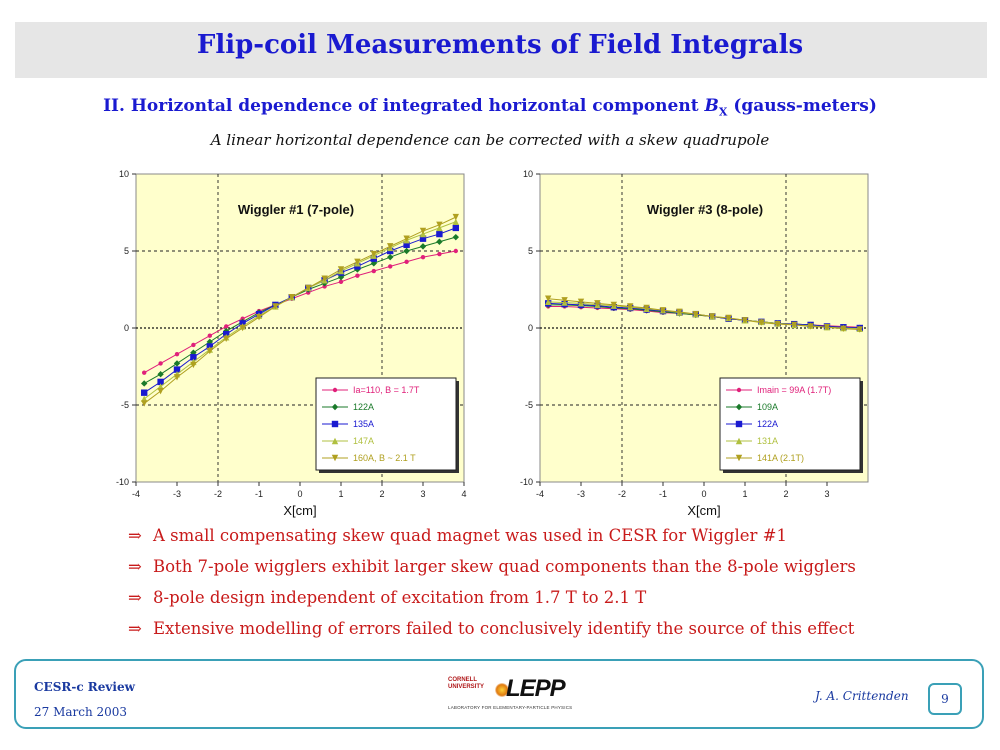 This screenshot has height=750, width=1000. Describe the element at coordinates (363, 441) in the screenshot. I see `legend-label: 147A` at that location.